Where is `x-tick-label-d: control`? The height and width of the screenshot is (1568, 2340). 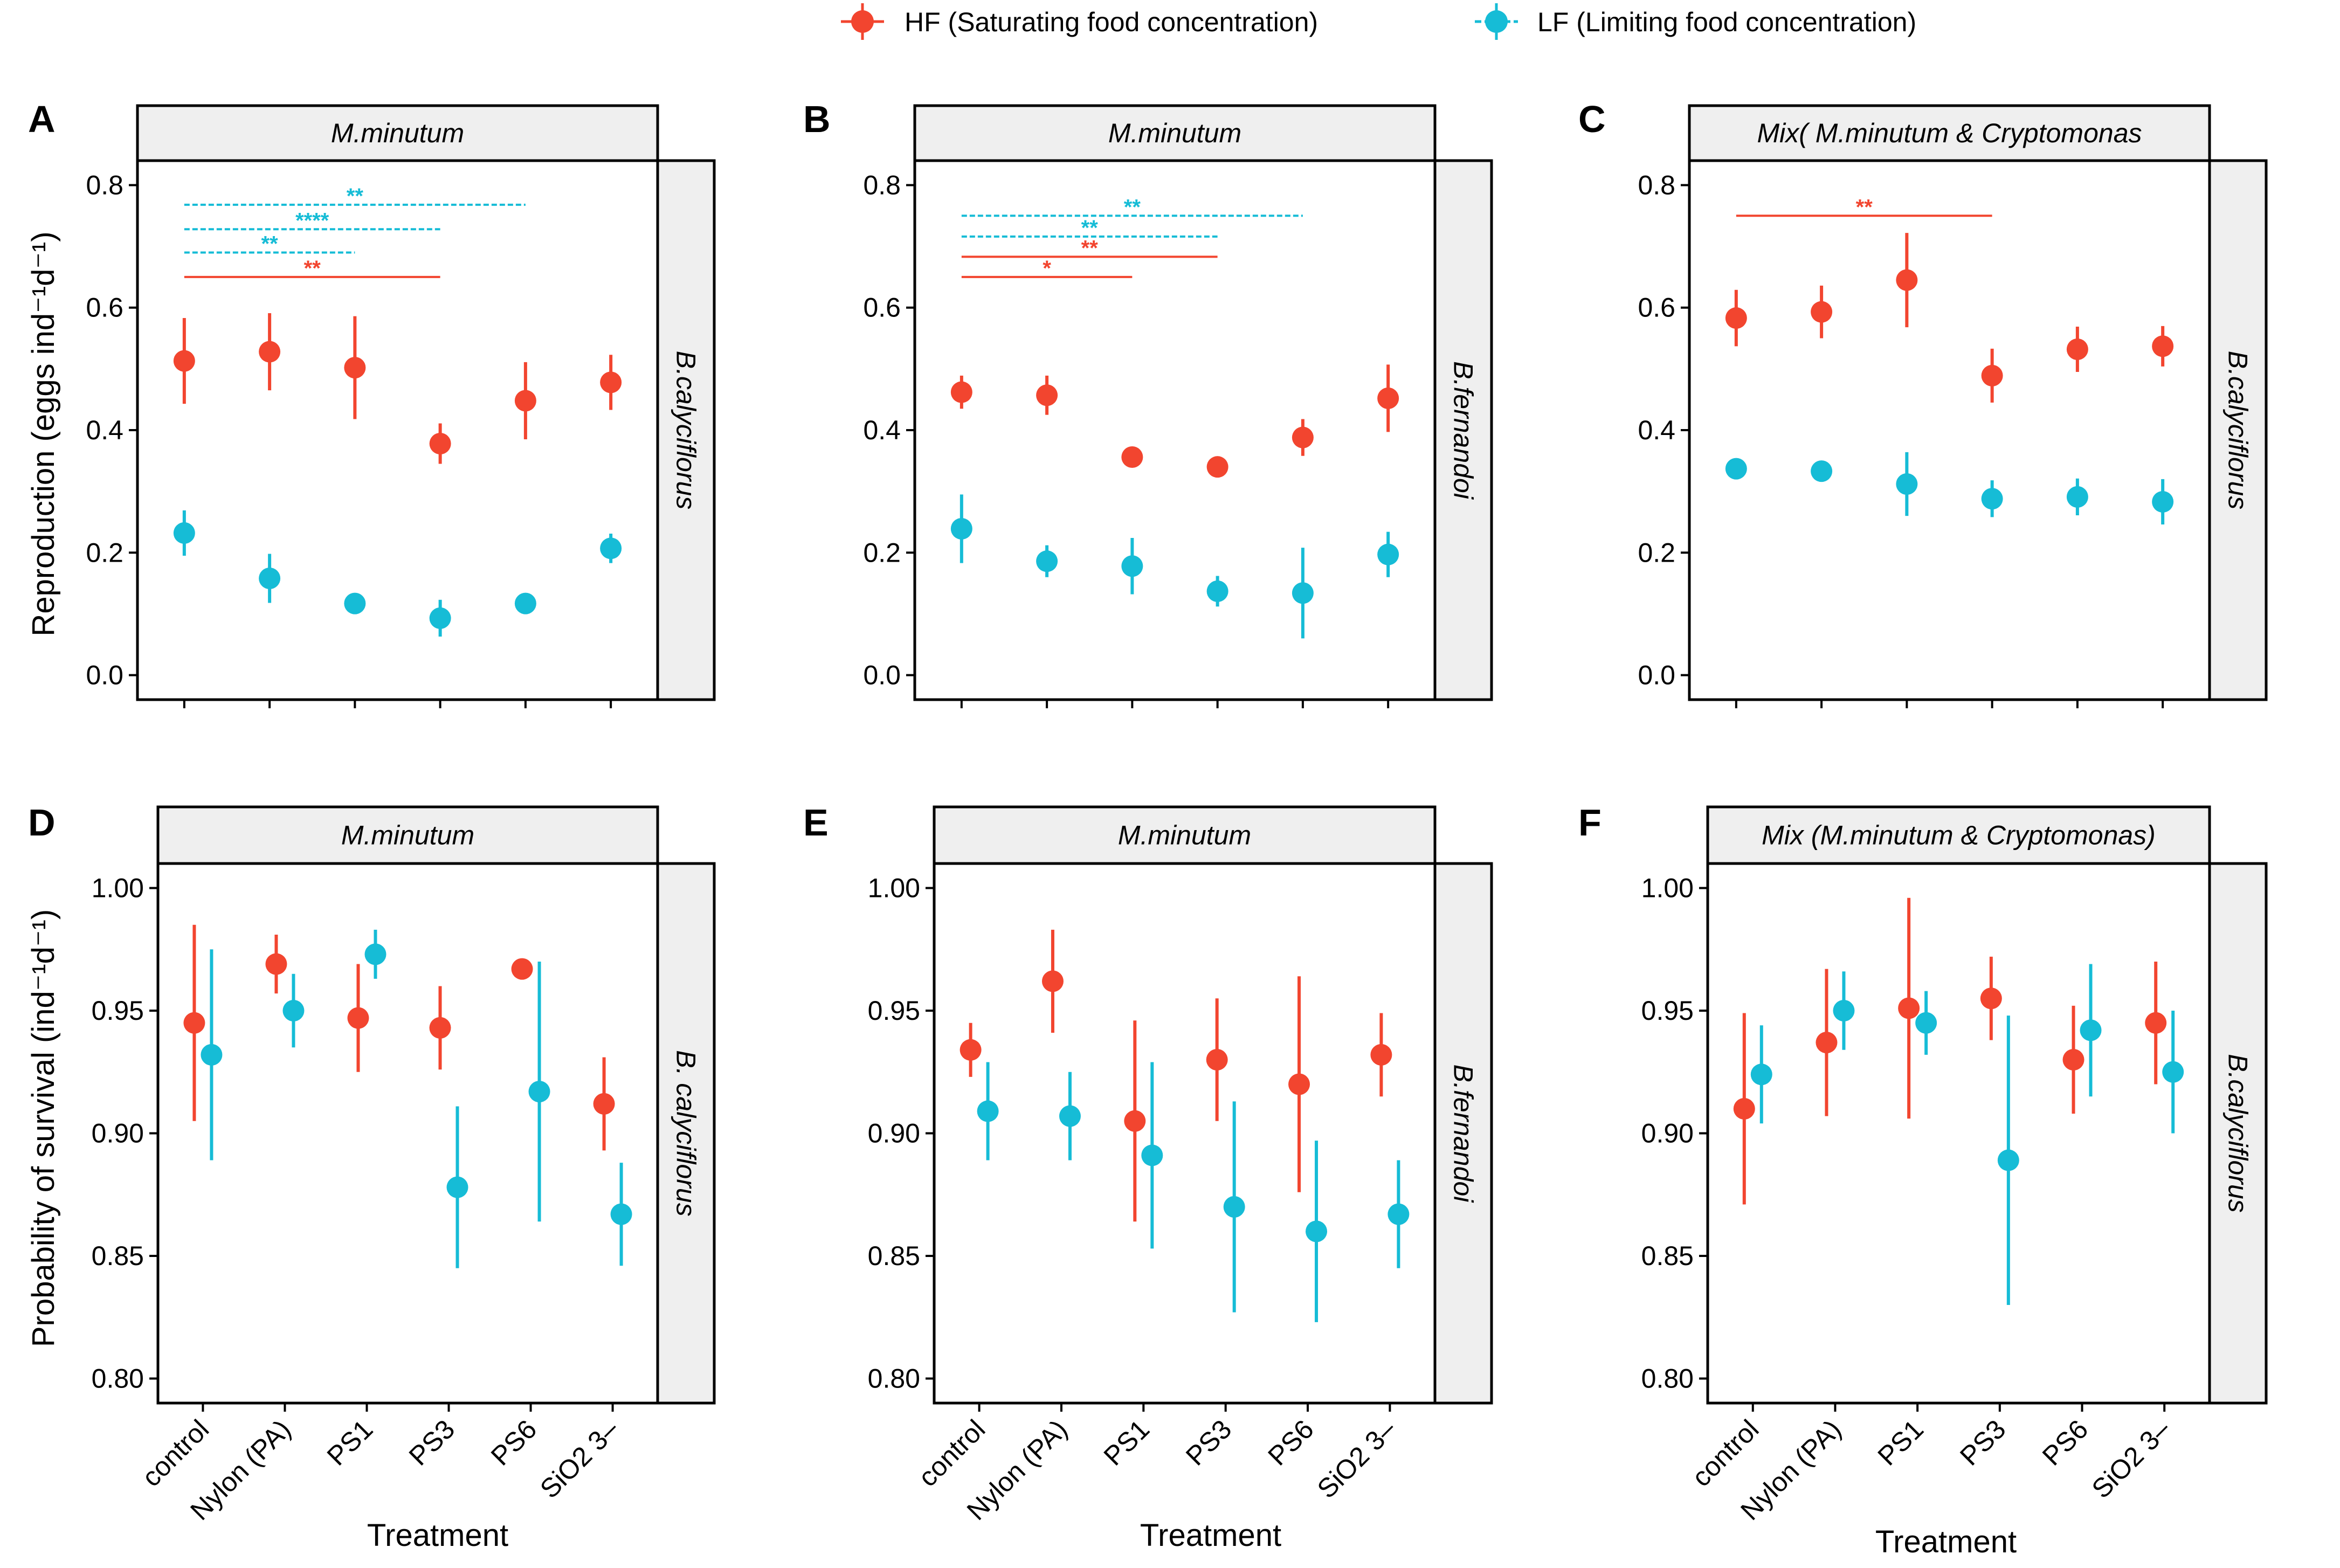 x-tick-label-d: control is located at coordinates (175, 1453).